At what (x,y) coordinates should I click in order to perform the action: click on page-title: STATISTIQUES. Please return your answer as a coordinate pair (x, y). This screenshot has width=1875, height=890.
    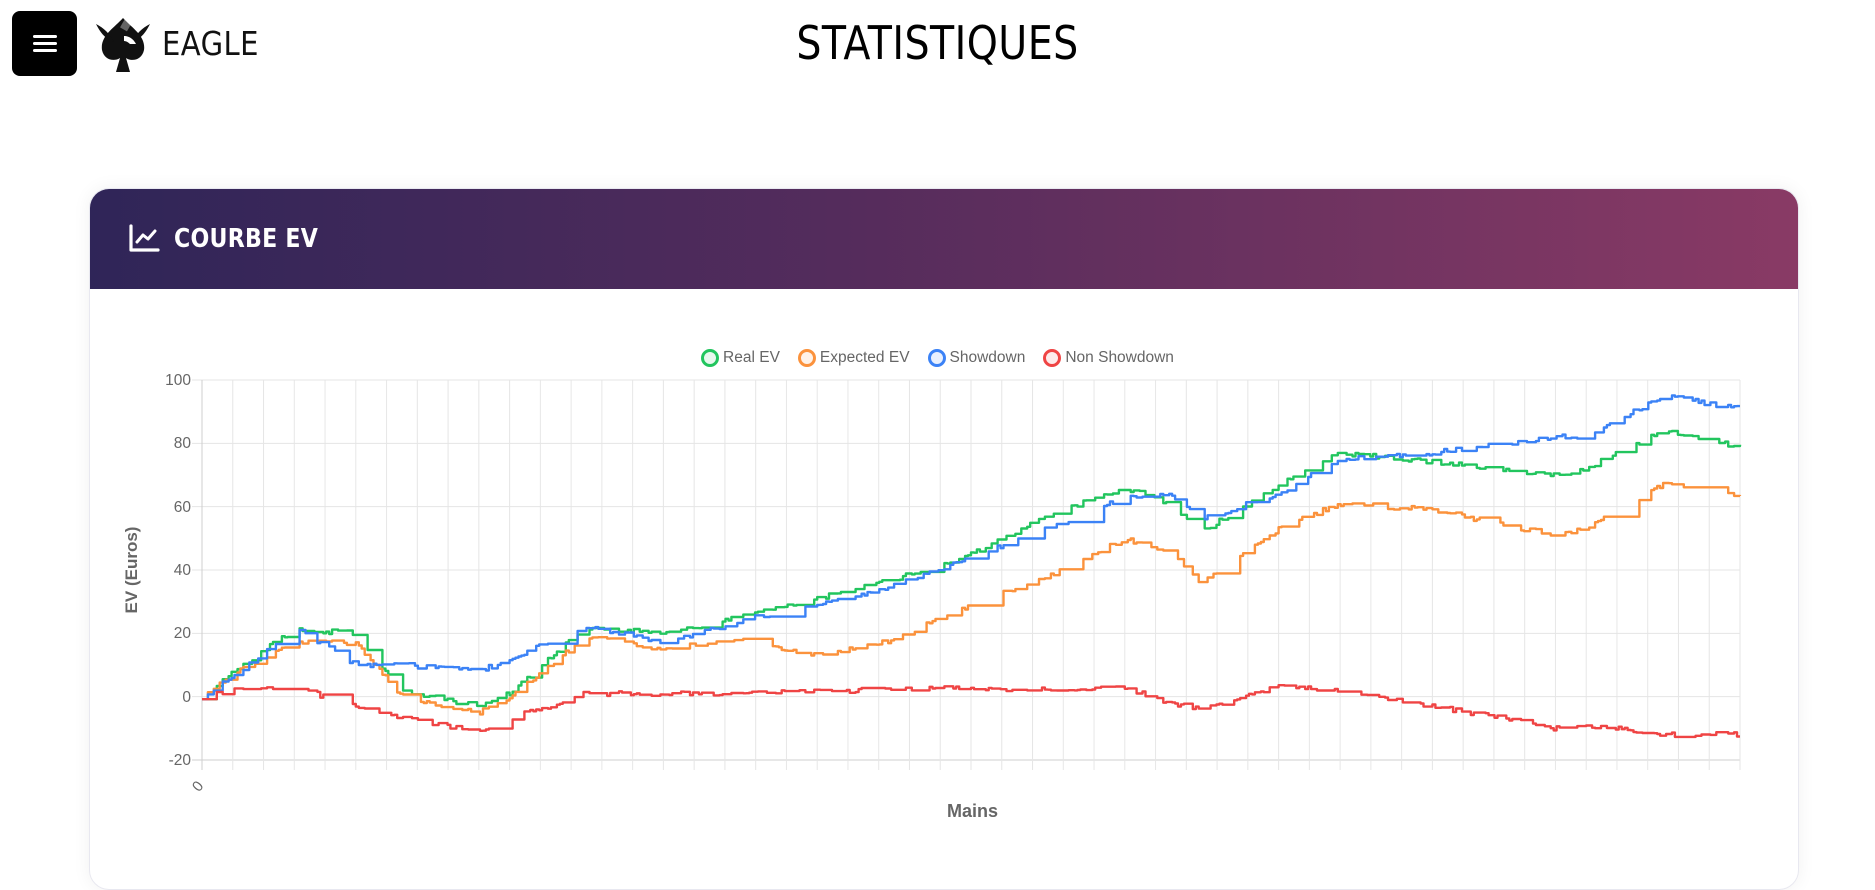
    Looking at the image, I should click on (937, 43).